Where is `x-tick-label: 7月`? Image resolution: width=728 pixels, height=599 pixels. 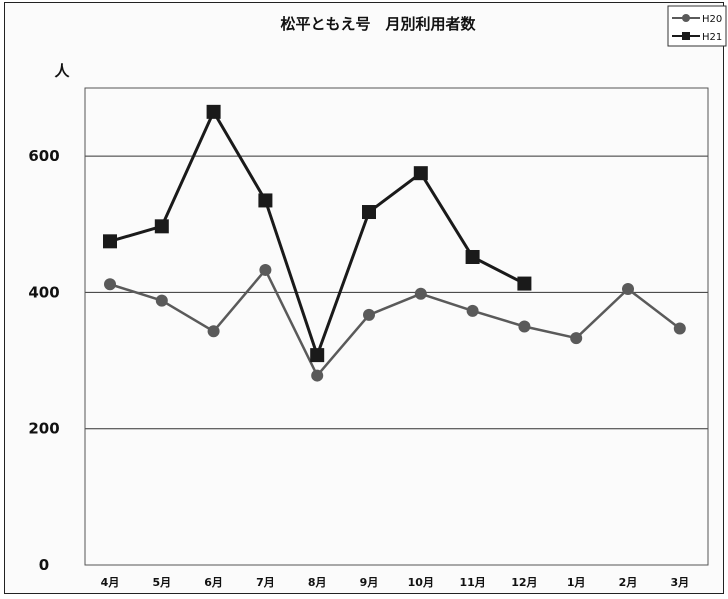 x-tick-label: 7月 is located at coordinates (265, 582).